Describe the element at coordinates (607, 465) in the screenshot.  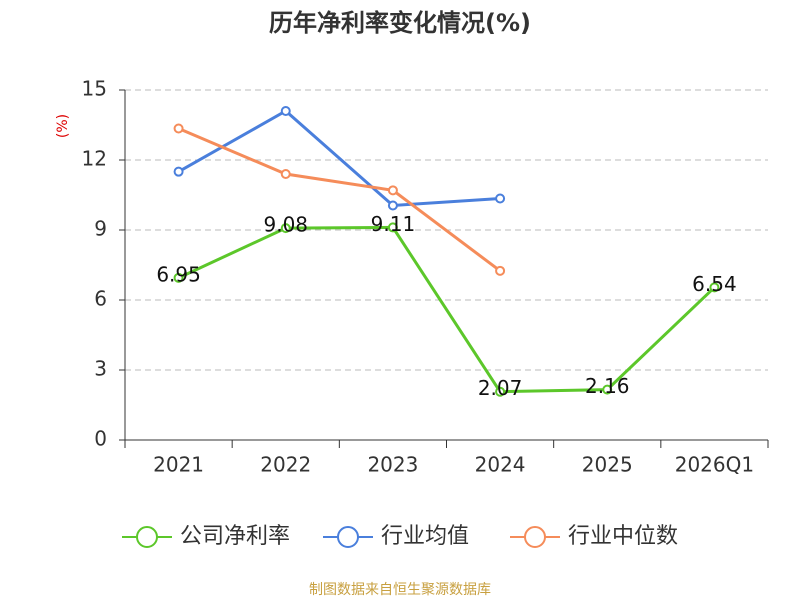
I see `x-tick-label: 2025` at that location.